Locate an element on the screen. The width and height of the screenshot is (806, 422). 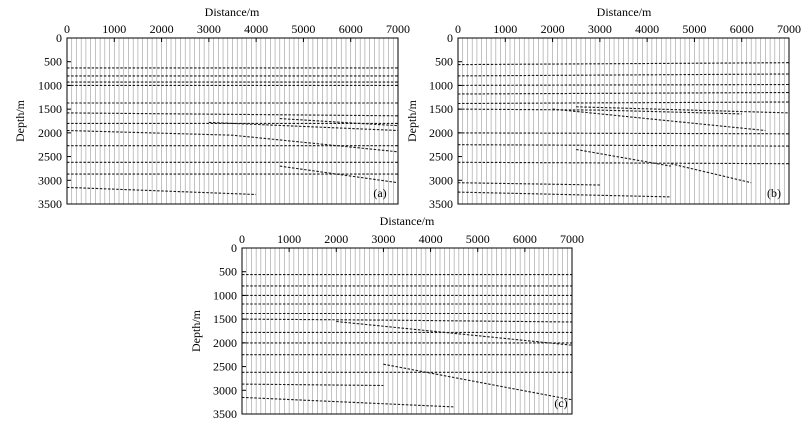
panel-a-y-tick-label: 2500 is located at coordinates (50, 157).